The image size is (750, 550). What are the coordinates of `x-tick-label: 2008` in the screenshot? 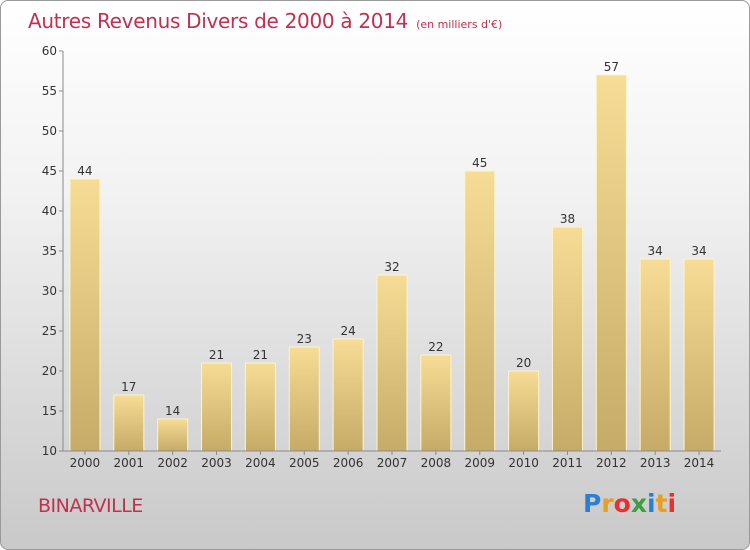 It's located at (436, 463).